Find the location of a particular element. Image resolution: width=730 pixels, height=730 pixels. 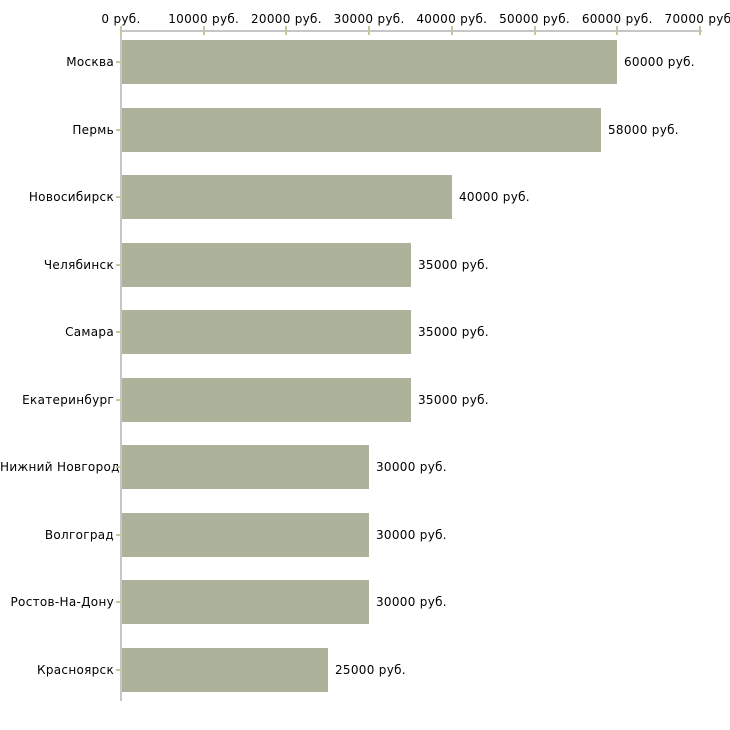

x-axis-tick-label: 70000 руб. is located at coordinates (697, 19).